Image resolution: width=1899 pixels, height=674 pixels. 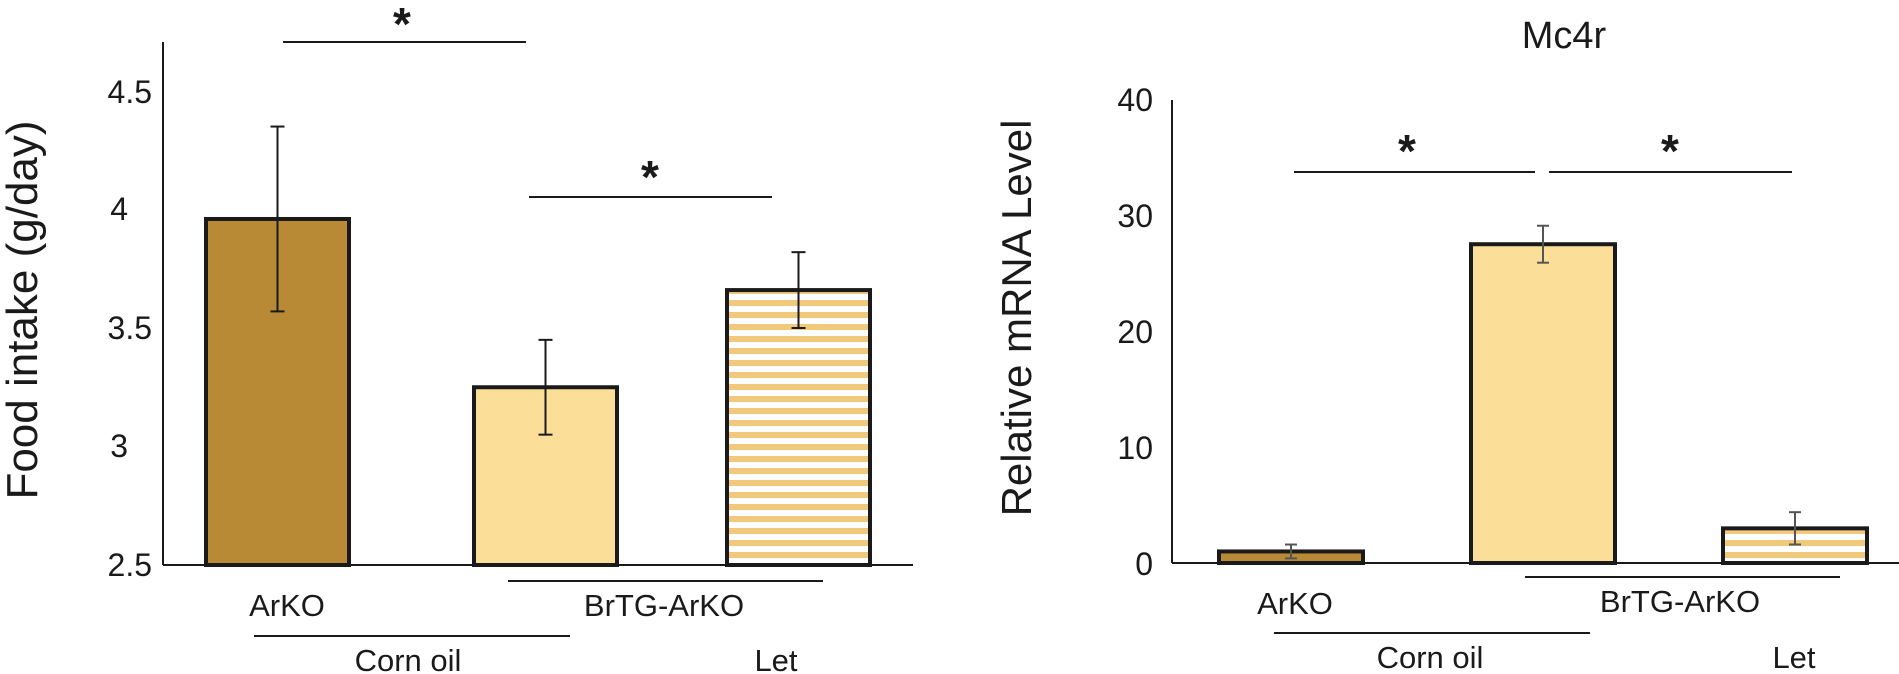 What do you see at coordinates (130, 328) in the screenshot?
I see `food-intake-y-tick-2: 3.5` at bounding box center [130, 328].